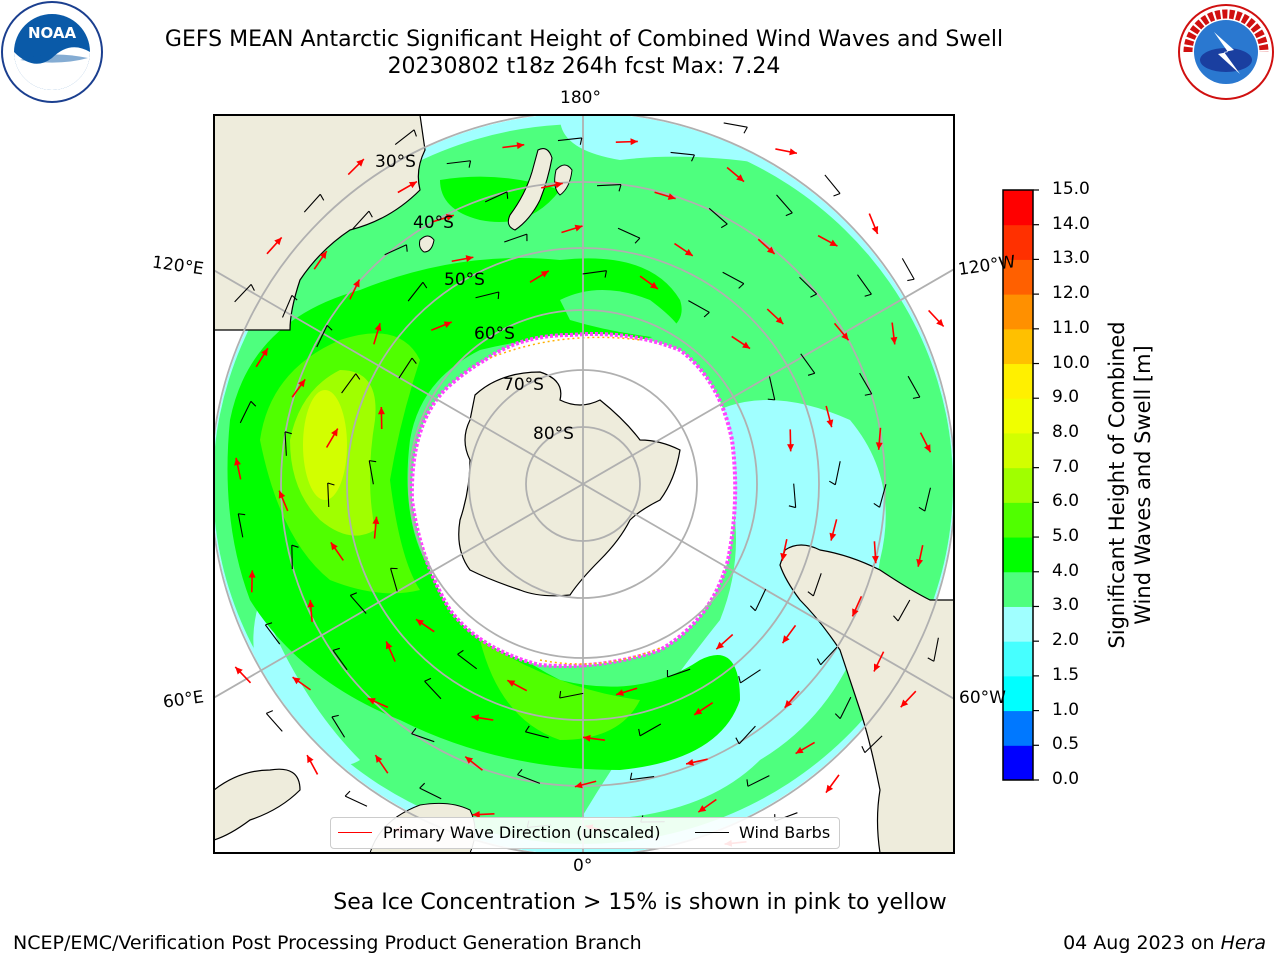 This screenshot has height=960, width=1280. What do you see at coordinates (1071, 189) in the screenshot?
I see `colorbar-tick-label: 15.0` at bounding box center [1071, 189].